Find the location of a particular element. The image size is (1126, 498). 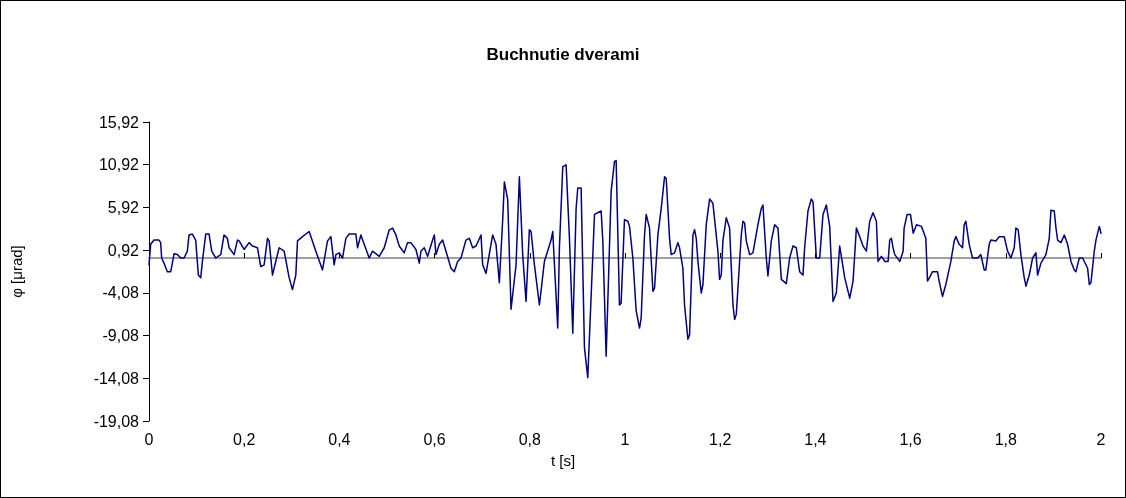

y-tick-label: -19,08 is located at coordinates (116, 421).